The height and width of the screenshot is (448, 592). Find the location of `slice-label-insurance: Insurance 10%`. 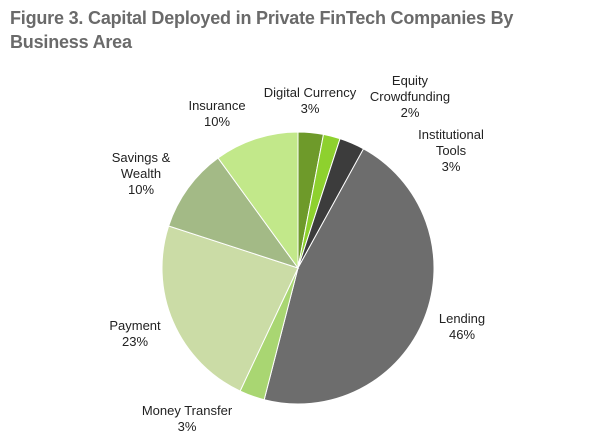

slice-label-insurance: Insurance 10% is located at coordinates (216, 113).